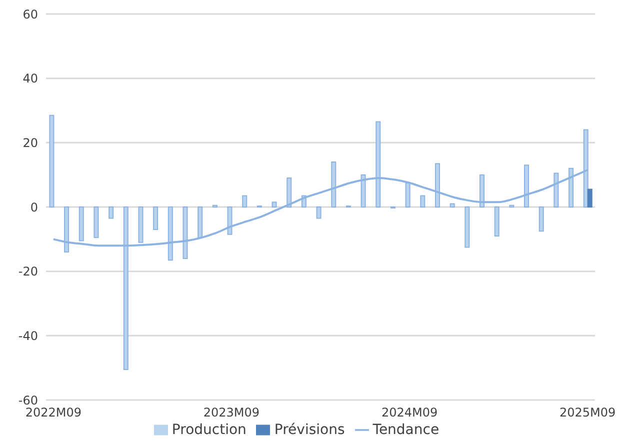 The image size is (627, 444). What do you see at coordinates (231, 413) in the screenshot?
I see `x-tick-label: 2023M09` at bounding box center [231, 413].